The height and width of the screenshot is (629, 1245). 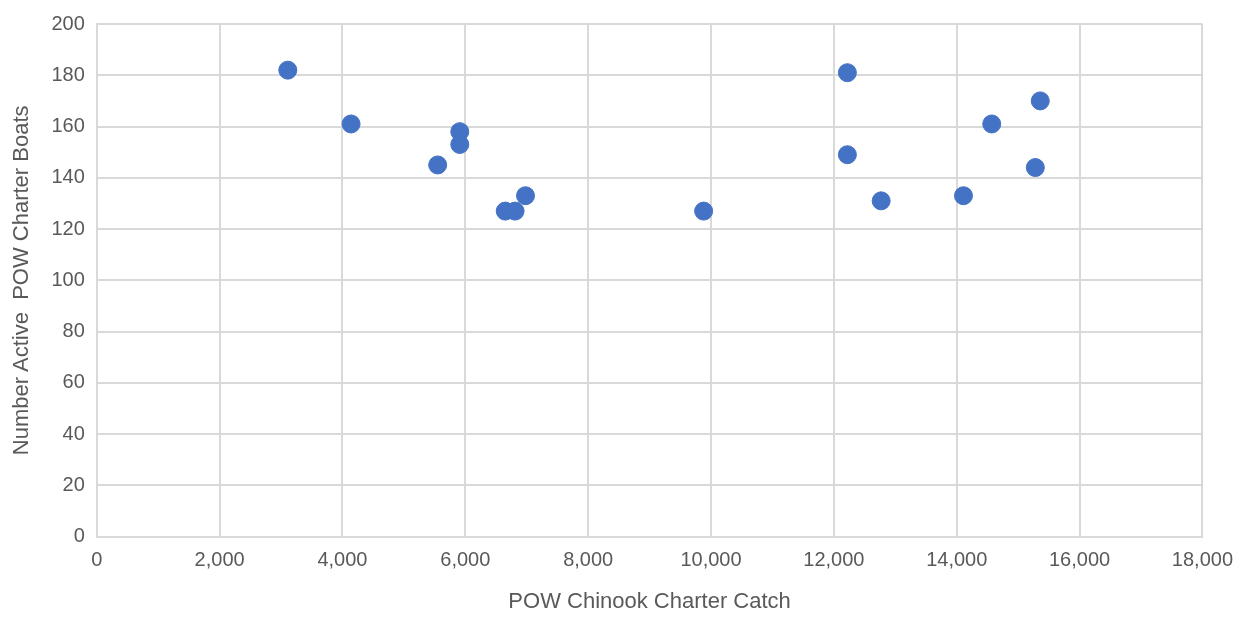 What do you see at coordinates (711, 559) in the screenshot?
I see `x-tick-label: 10,000` at bounding box center [711, 559].